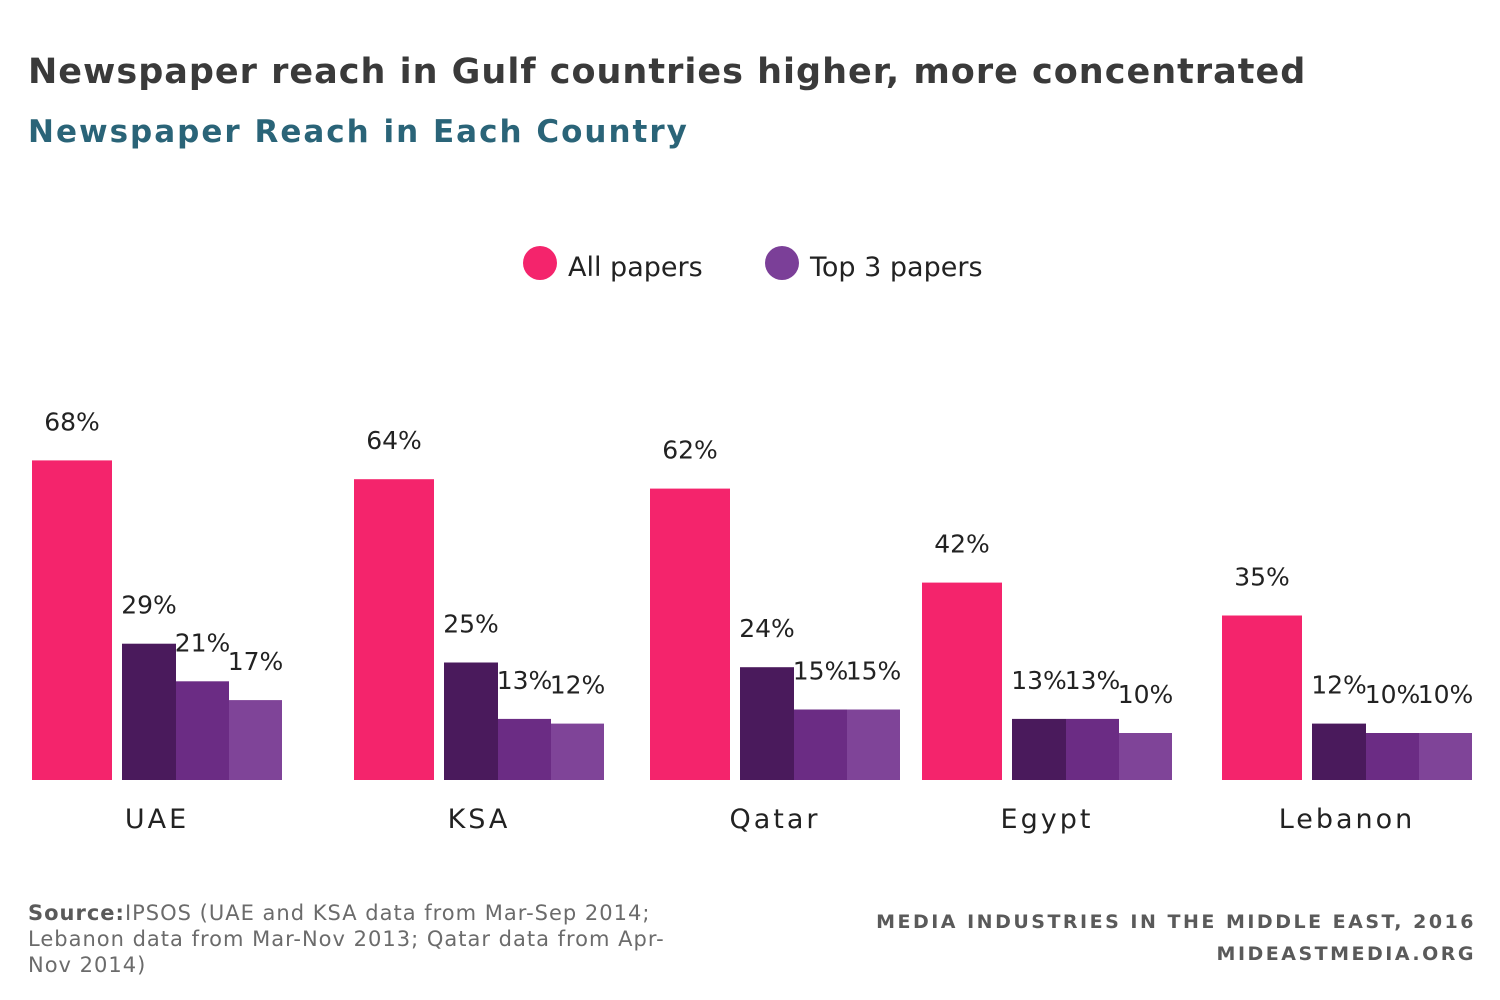  What do you see at coordinates (962, 544) in the screenshot?
I see `data-label-egypt-0: 42%` at bounding box center [962, 544].